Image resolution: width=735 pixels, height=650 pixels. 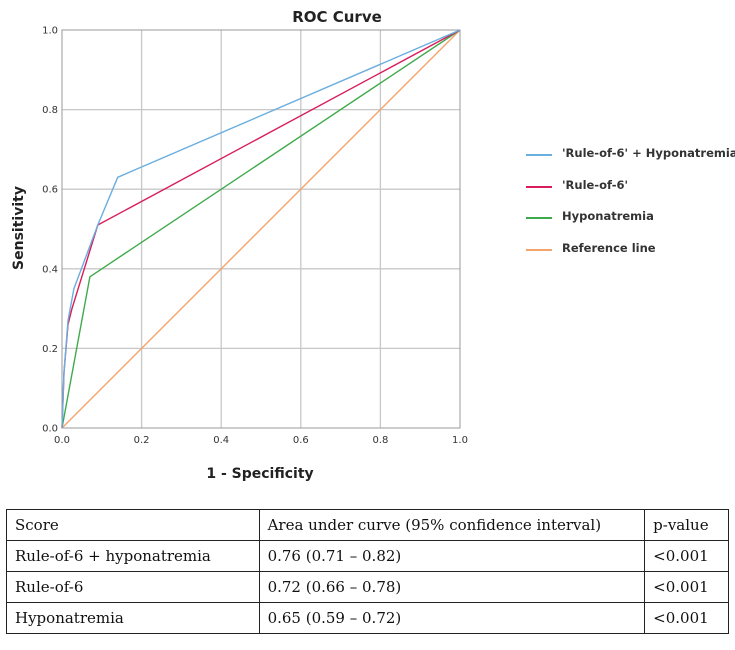 I want to click on table-row: Rule-of-6 0.72 (0.66 – 0.78) <0.001, so click(x=367, y=587).